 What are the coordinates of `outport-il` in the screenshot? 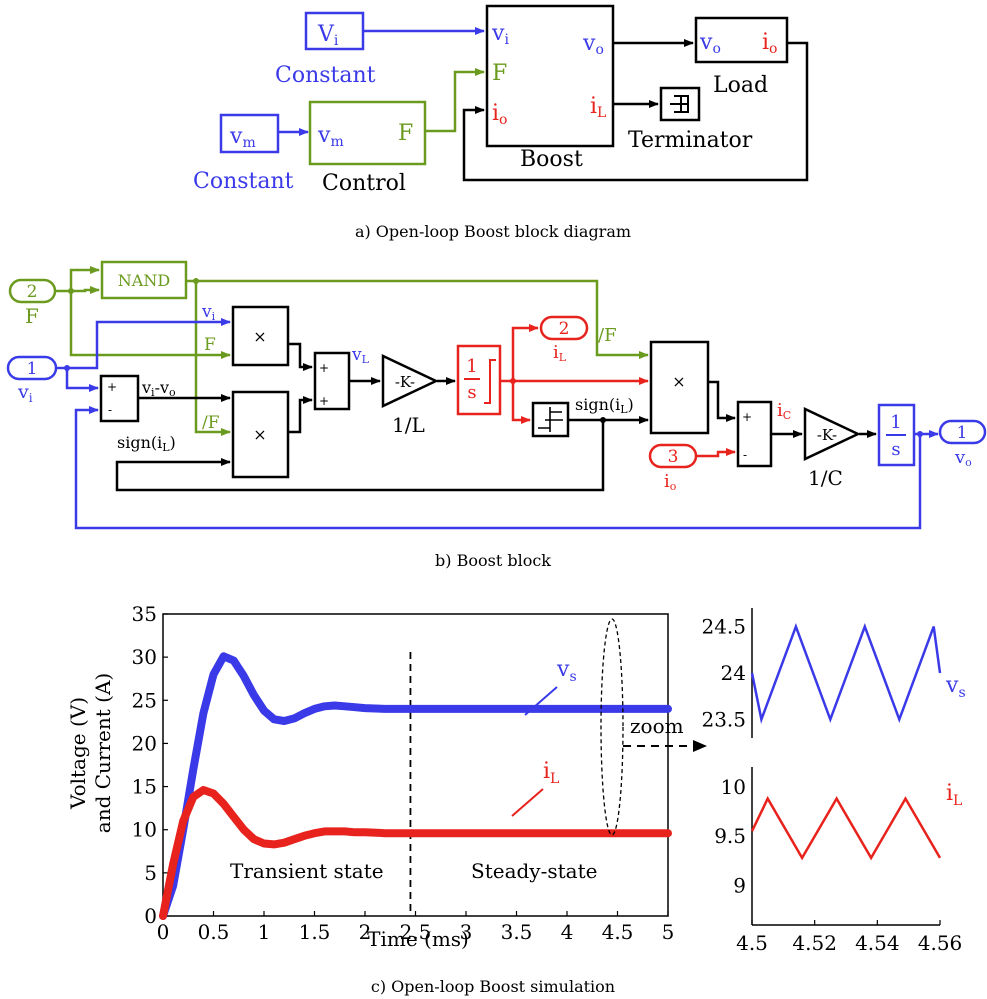 It's located at (564, 328).